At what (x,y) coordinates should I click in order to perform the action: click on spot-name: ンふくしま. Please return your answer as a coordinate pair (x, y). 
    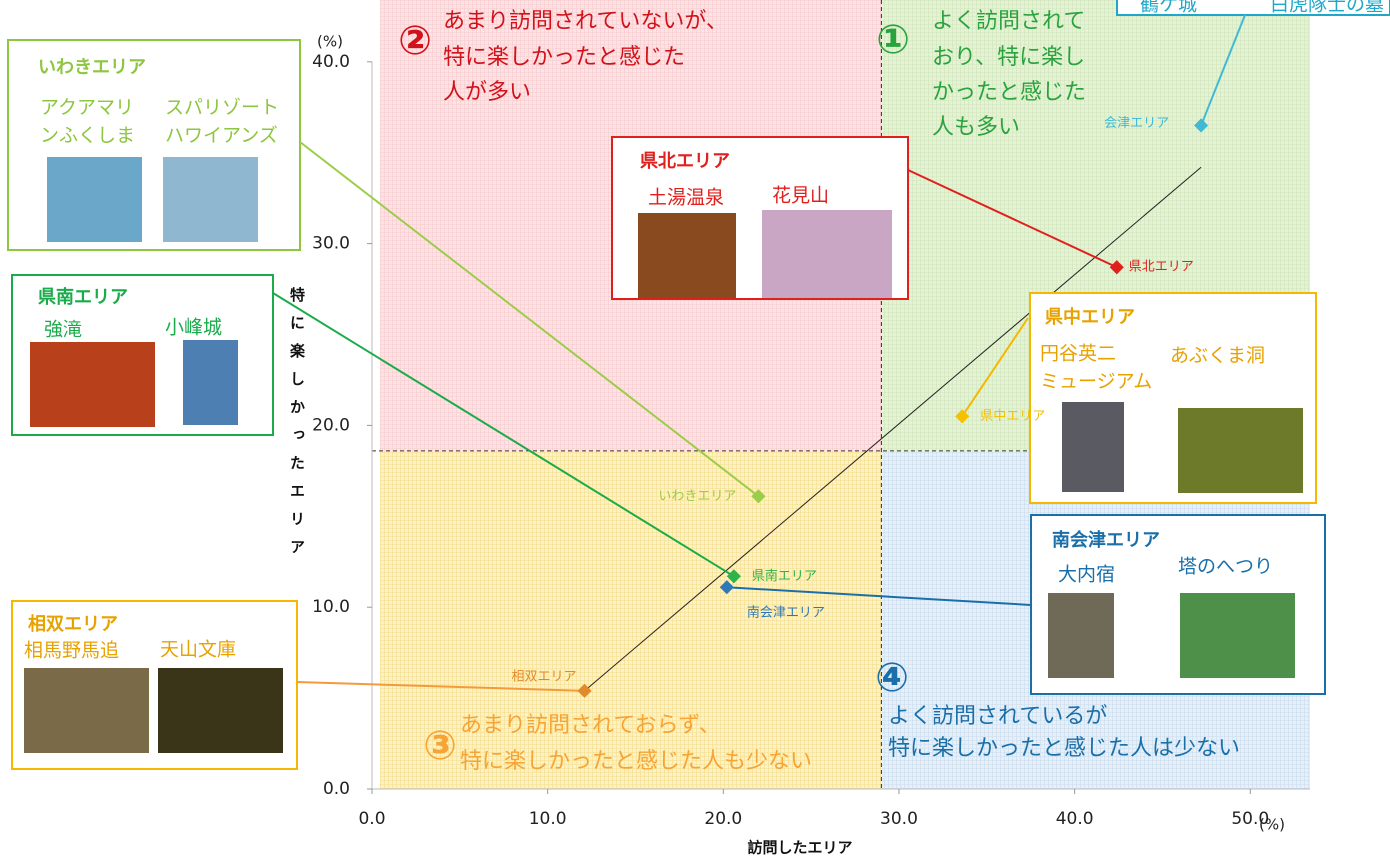
    Looking at the image, I should click on (87, 136).